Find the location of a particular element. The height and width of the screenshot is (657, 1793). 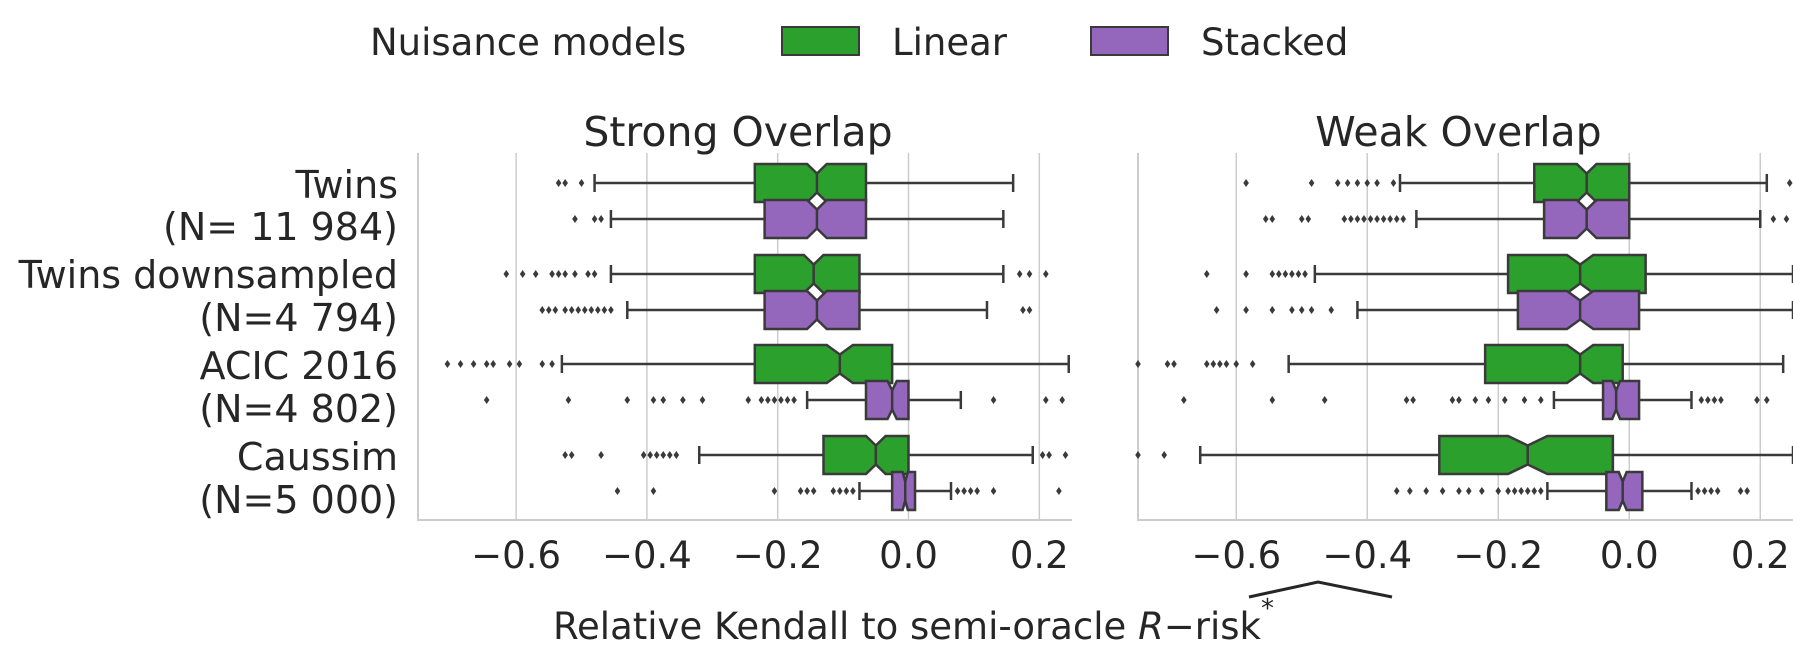

x-axis-label-symbol: R is located at coordinates (1151, 626).